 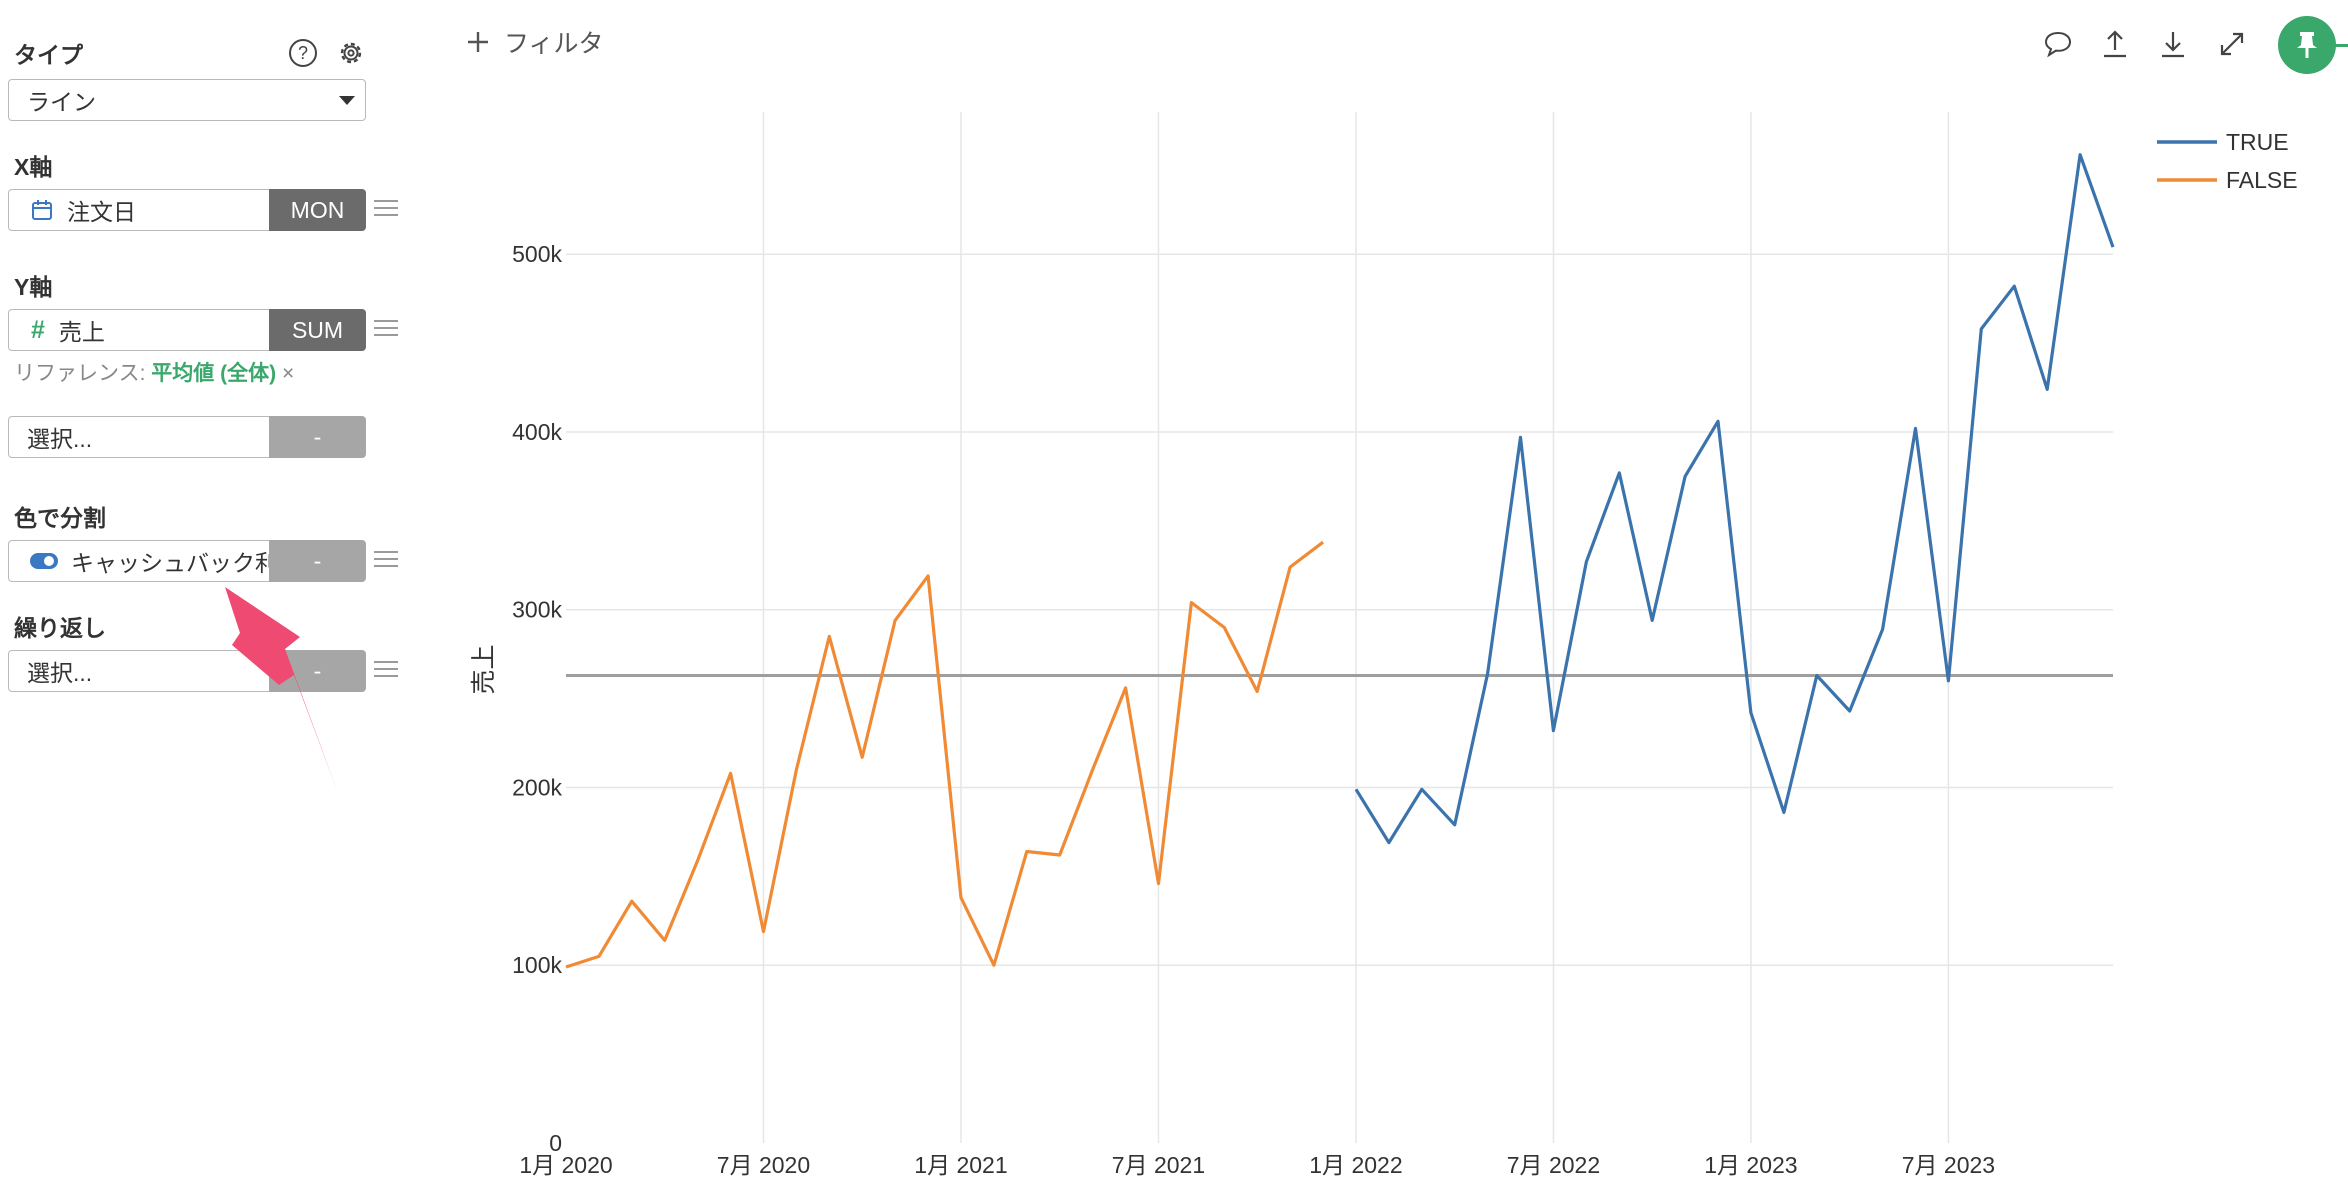 I want to click on repeat-label: 繰り返し, so click(x=60, y=628).